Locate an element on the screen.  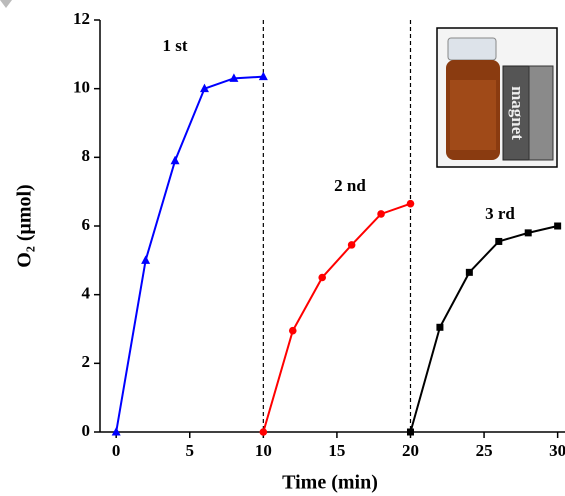
y-tick-label: 4 is located at coordinates (86, 293).